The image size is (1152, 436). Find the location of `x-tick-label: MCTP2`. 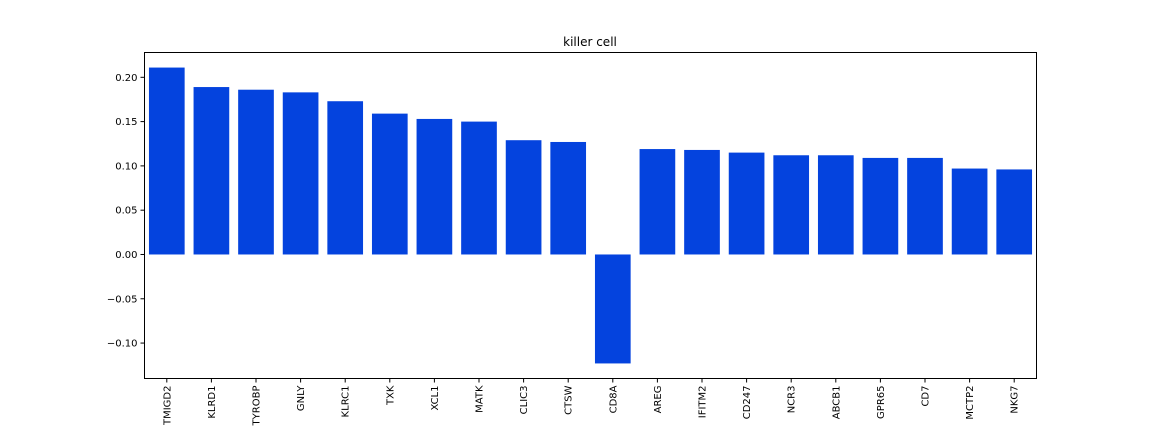

x-tick-label: MCTP2 is located at coordinates (970, 403).